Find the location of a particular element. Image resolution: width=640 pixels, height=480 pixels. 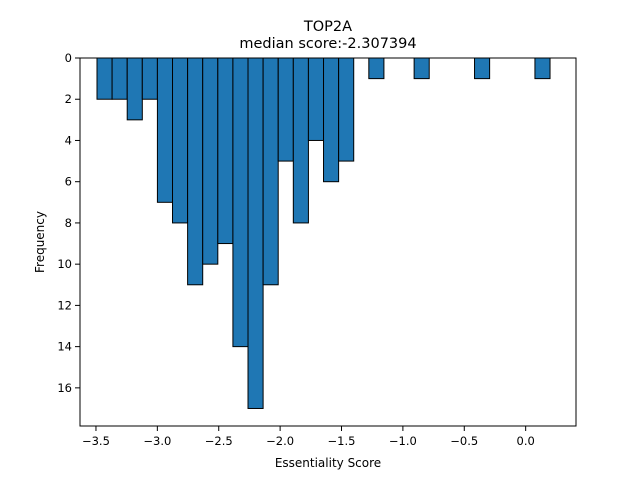

x-tick-label-1: −3.0 is located at coordinates (157, 441).